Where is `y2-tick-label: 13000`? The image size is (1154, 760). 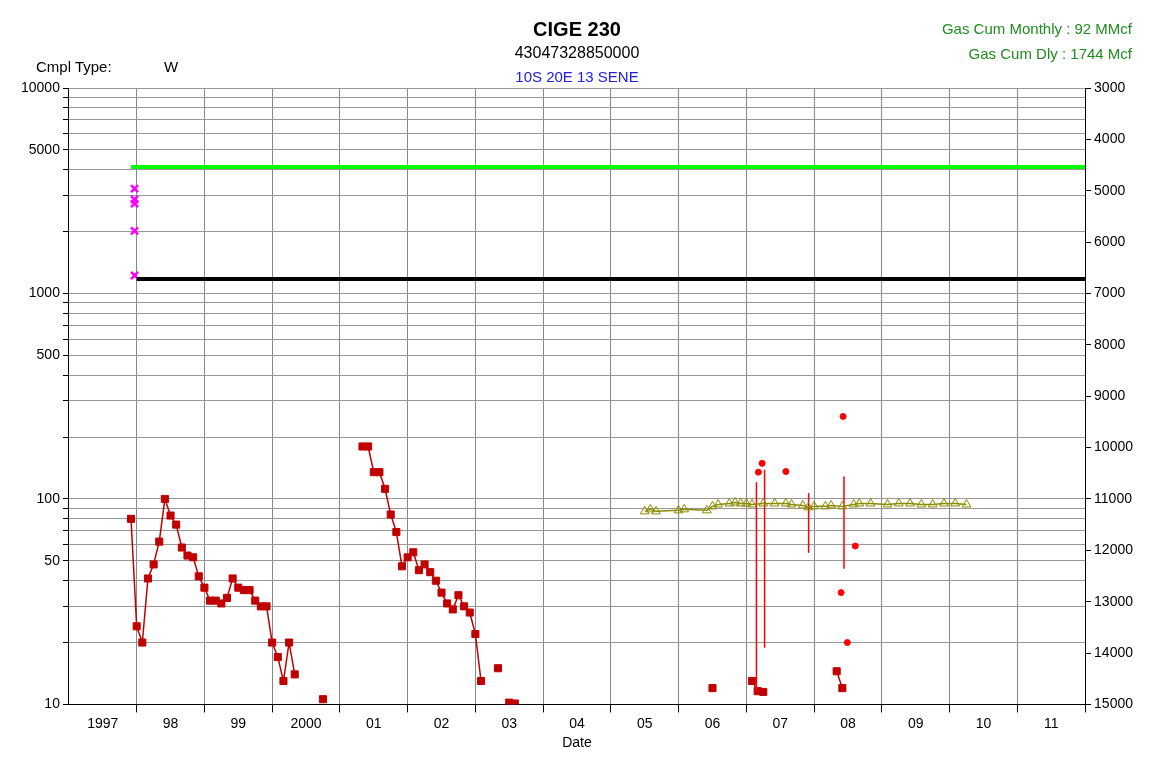
y2-tick-label: 13000 is located at coordinates (1114, 600).